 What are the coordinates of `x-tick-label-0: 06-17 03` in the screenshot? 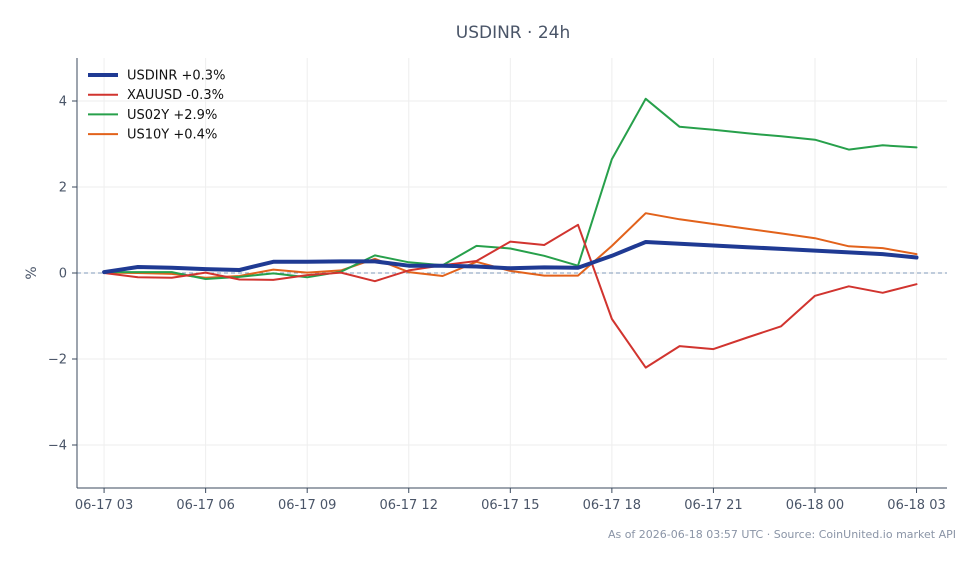 It's located at (104, 505).